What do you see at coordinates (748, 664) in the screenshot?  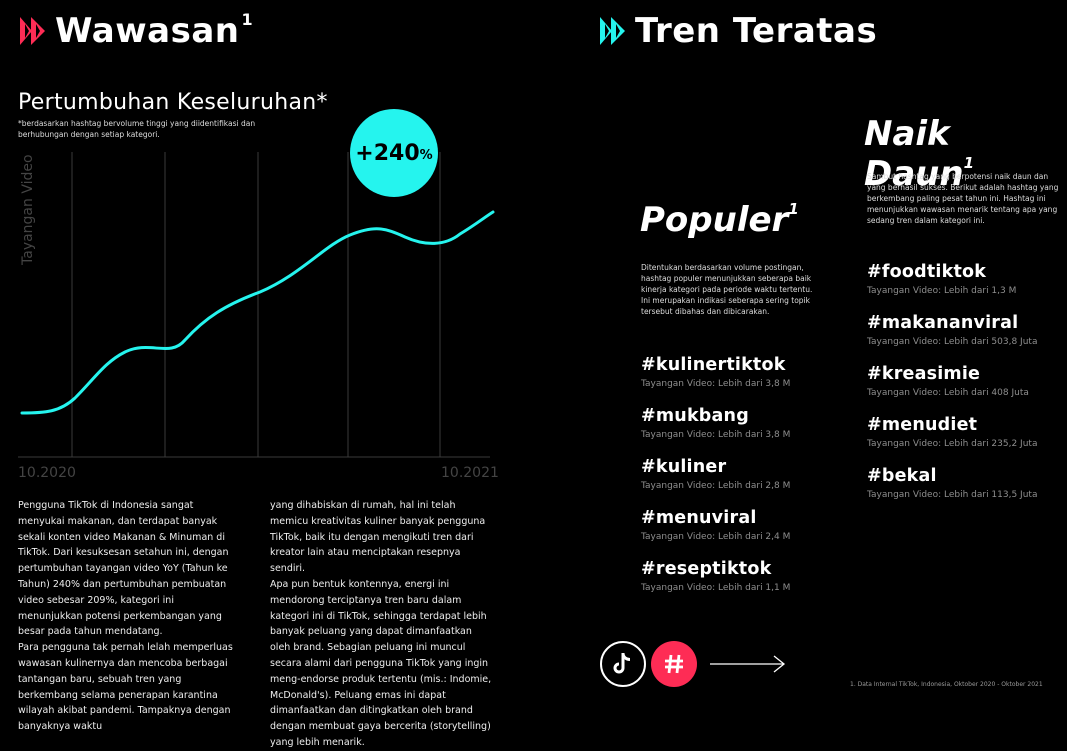 I see `arrow-right-icon` at bounding box center [748, 664].